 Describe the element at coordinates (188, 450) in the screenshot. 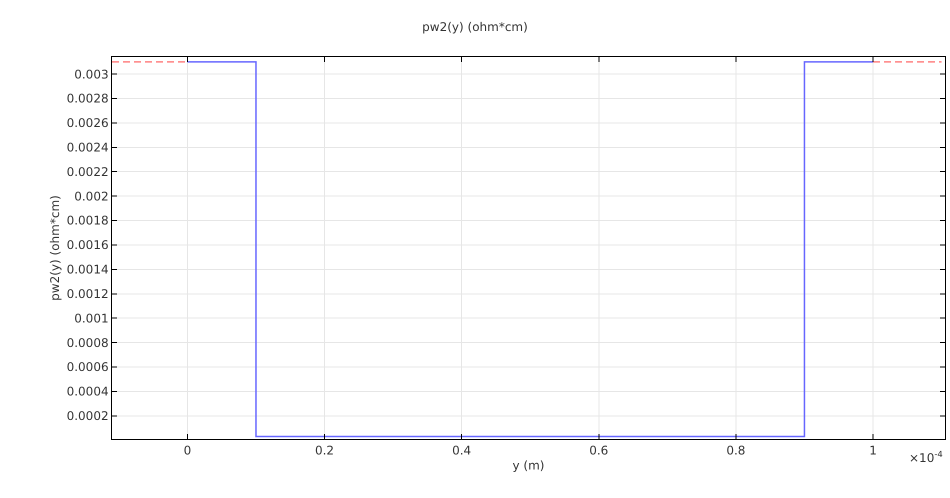

I see `x-tick-label: 0` at that location.